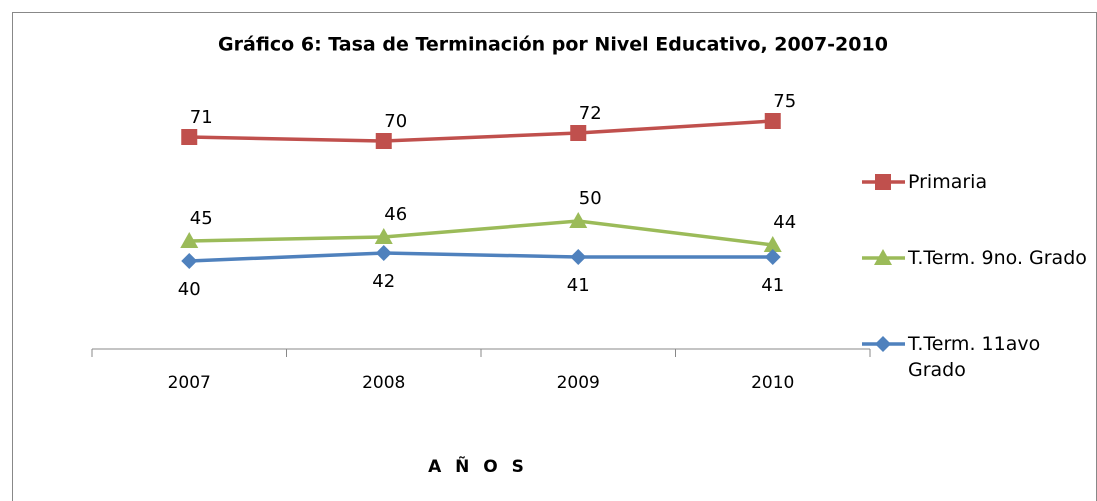 The image size is (1097, 501). What do you see at coordinates (578, 383) in the screenshot?
I see `x-tick-label: 2009` at bounding box center [578, 383].